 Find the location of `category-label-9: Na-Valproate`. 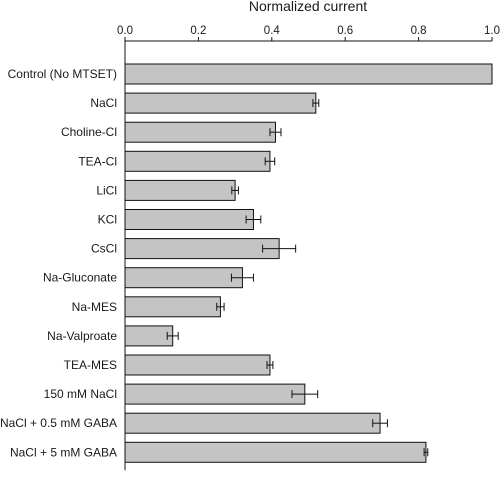

category-label-9: Na-Valproate is located at coordinates (82, 336).